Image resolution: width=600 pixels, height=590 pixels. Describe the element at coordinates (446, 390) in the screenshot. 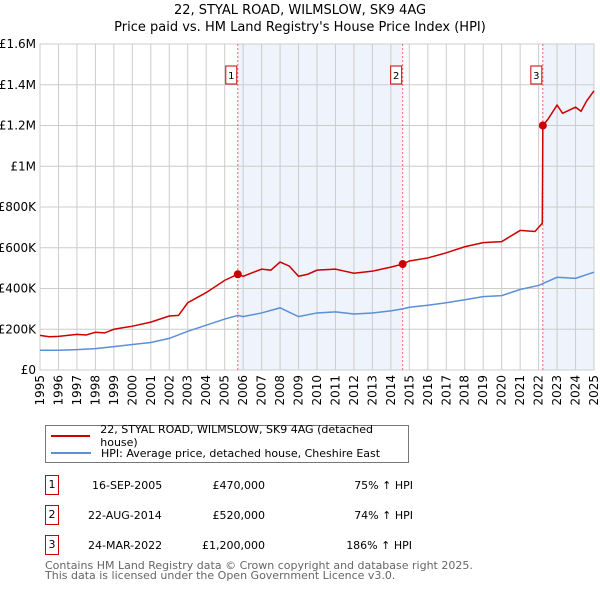

I see `x-tick-label: 2017` at that location.